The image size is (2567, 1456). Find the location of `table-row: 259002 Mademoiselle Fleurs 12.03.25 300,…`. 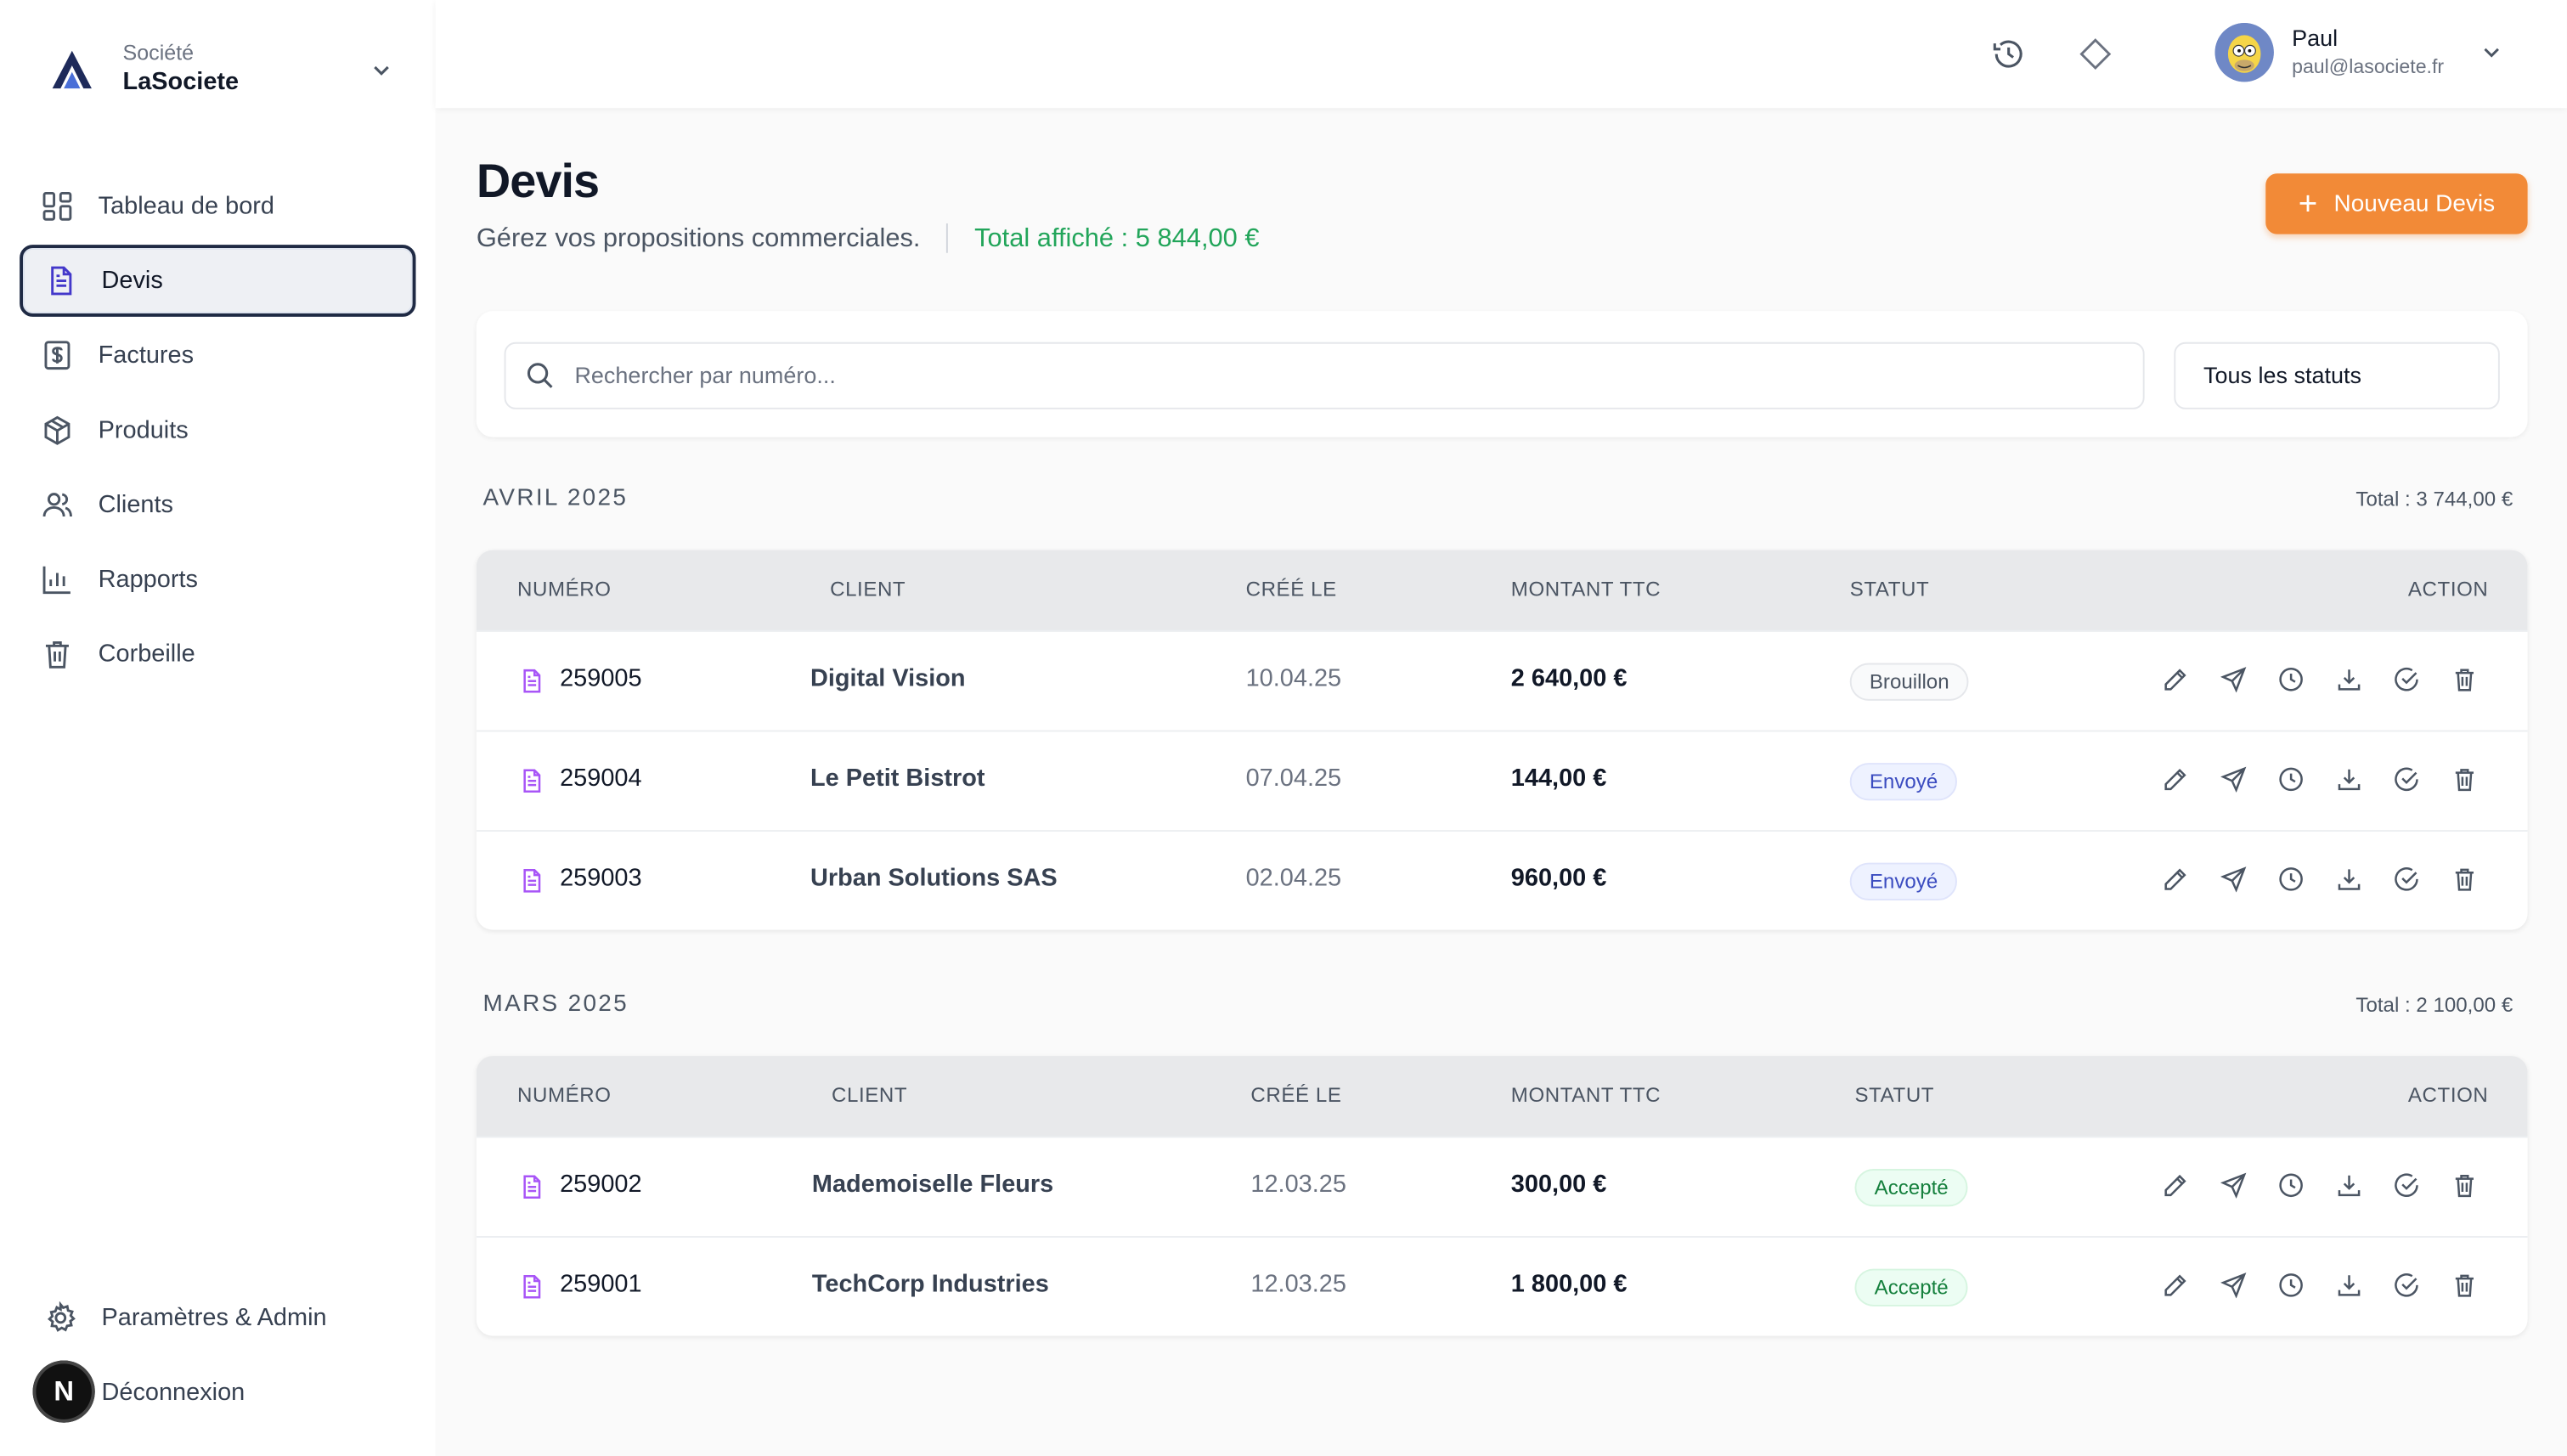

table-row: 259002 Mademoiselle Fleurs 12.03.25 300,… is located at coordinates (1502, 1186).